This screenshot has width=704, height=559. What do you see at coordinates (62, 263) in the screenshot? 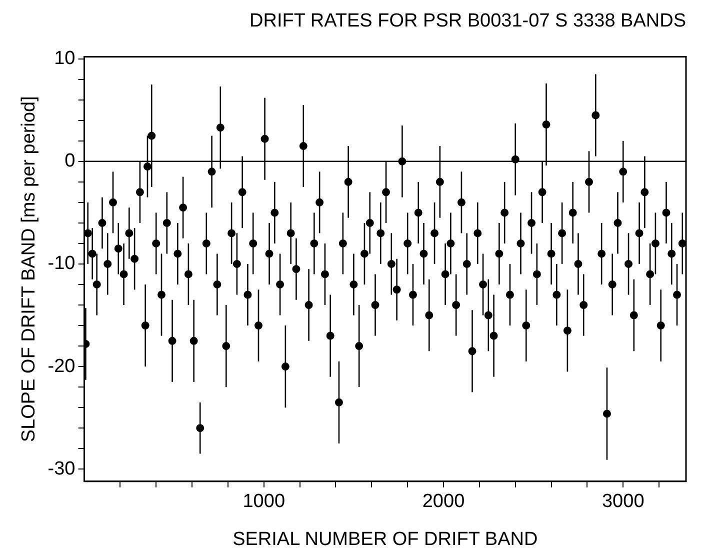
I see `y-tick-label: -10` at bounding box center [62, 263].